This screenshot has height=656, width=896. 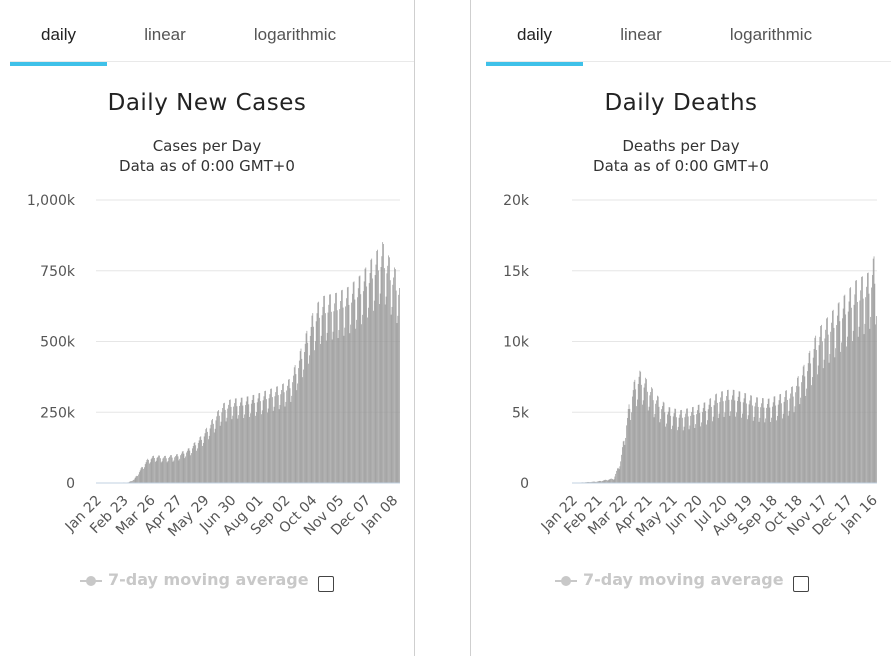 I want to click on tab-daily: daily, so click(x=534, y=33).